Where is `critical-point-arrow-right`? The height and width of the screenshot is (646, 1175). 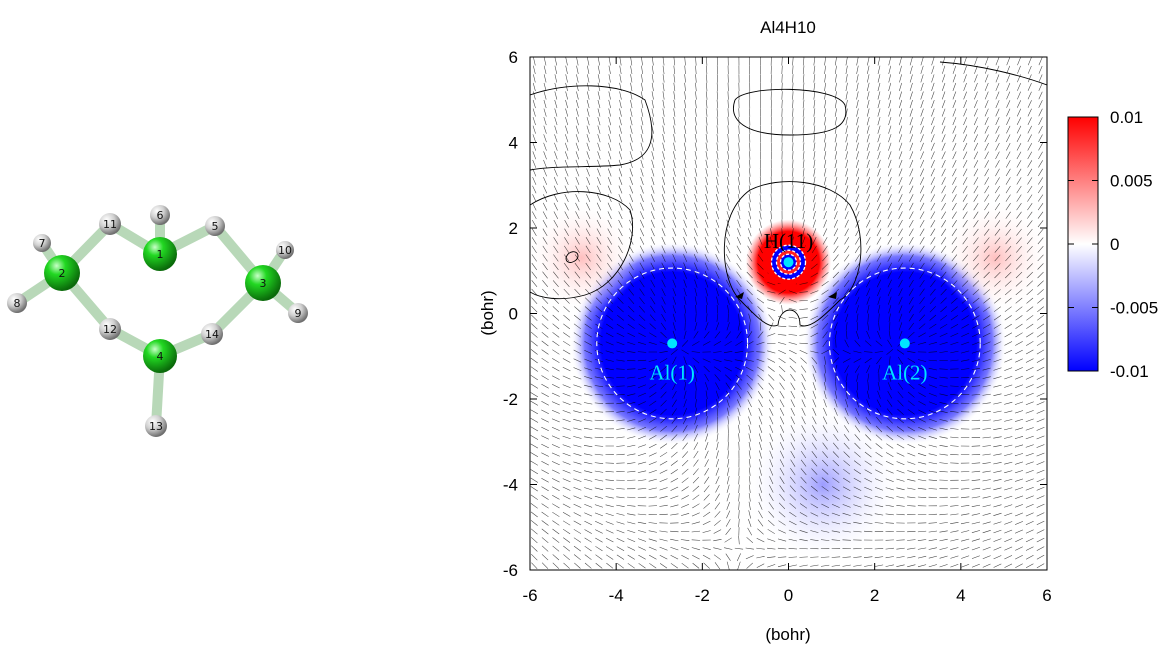 critical-point-arrow-right is located at coordinates (832, 295).